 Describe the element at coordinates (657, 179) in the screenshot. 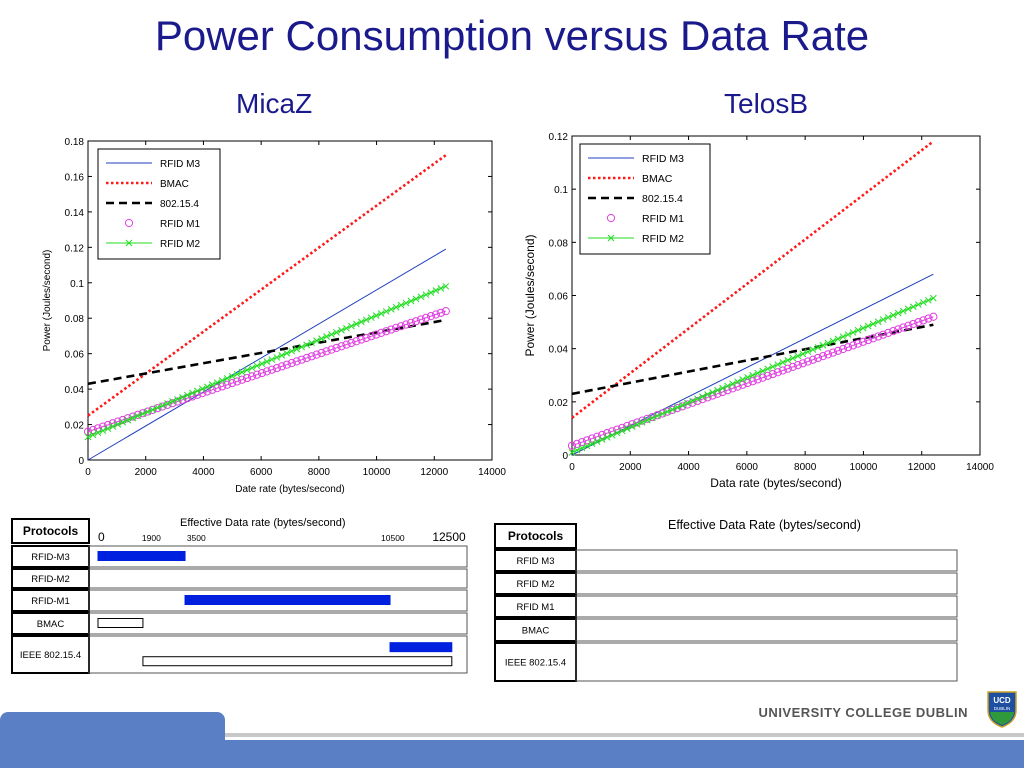

I see `legend-bmac-label: BMAC` at that location.